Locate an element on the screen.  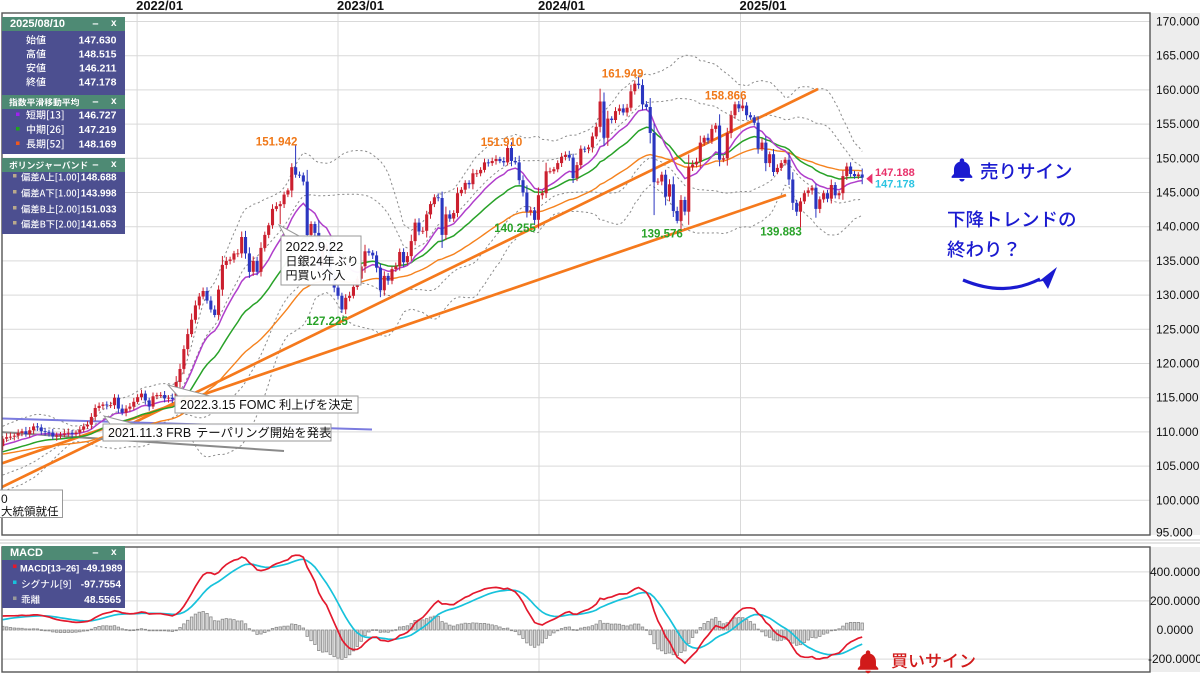
svg-text: 161.949 is located at coordinates (623, 75).